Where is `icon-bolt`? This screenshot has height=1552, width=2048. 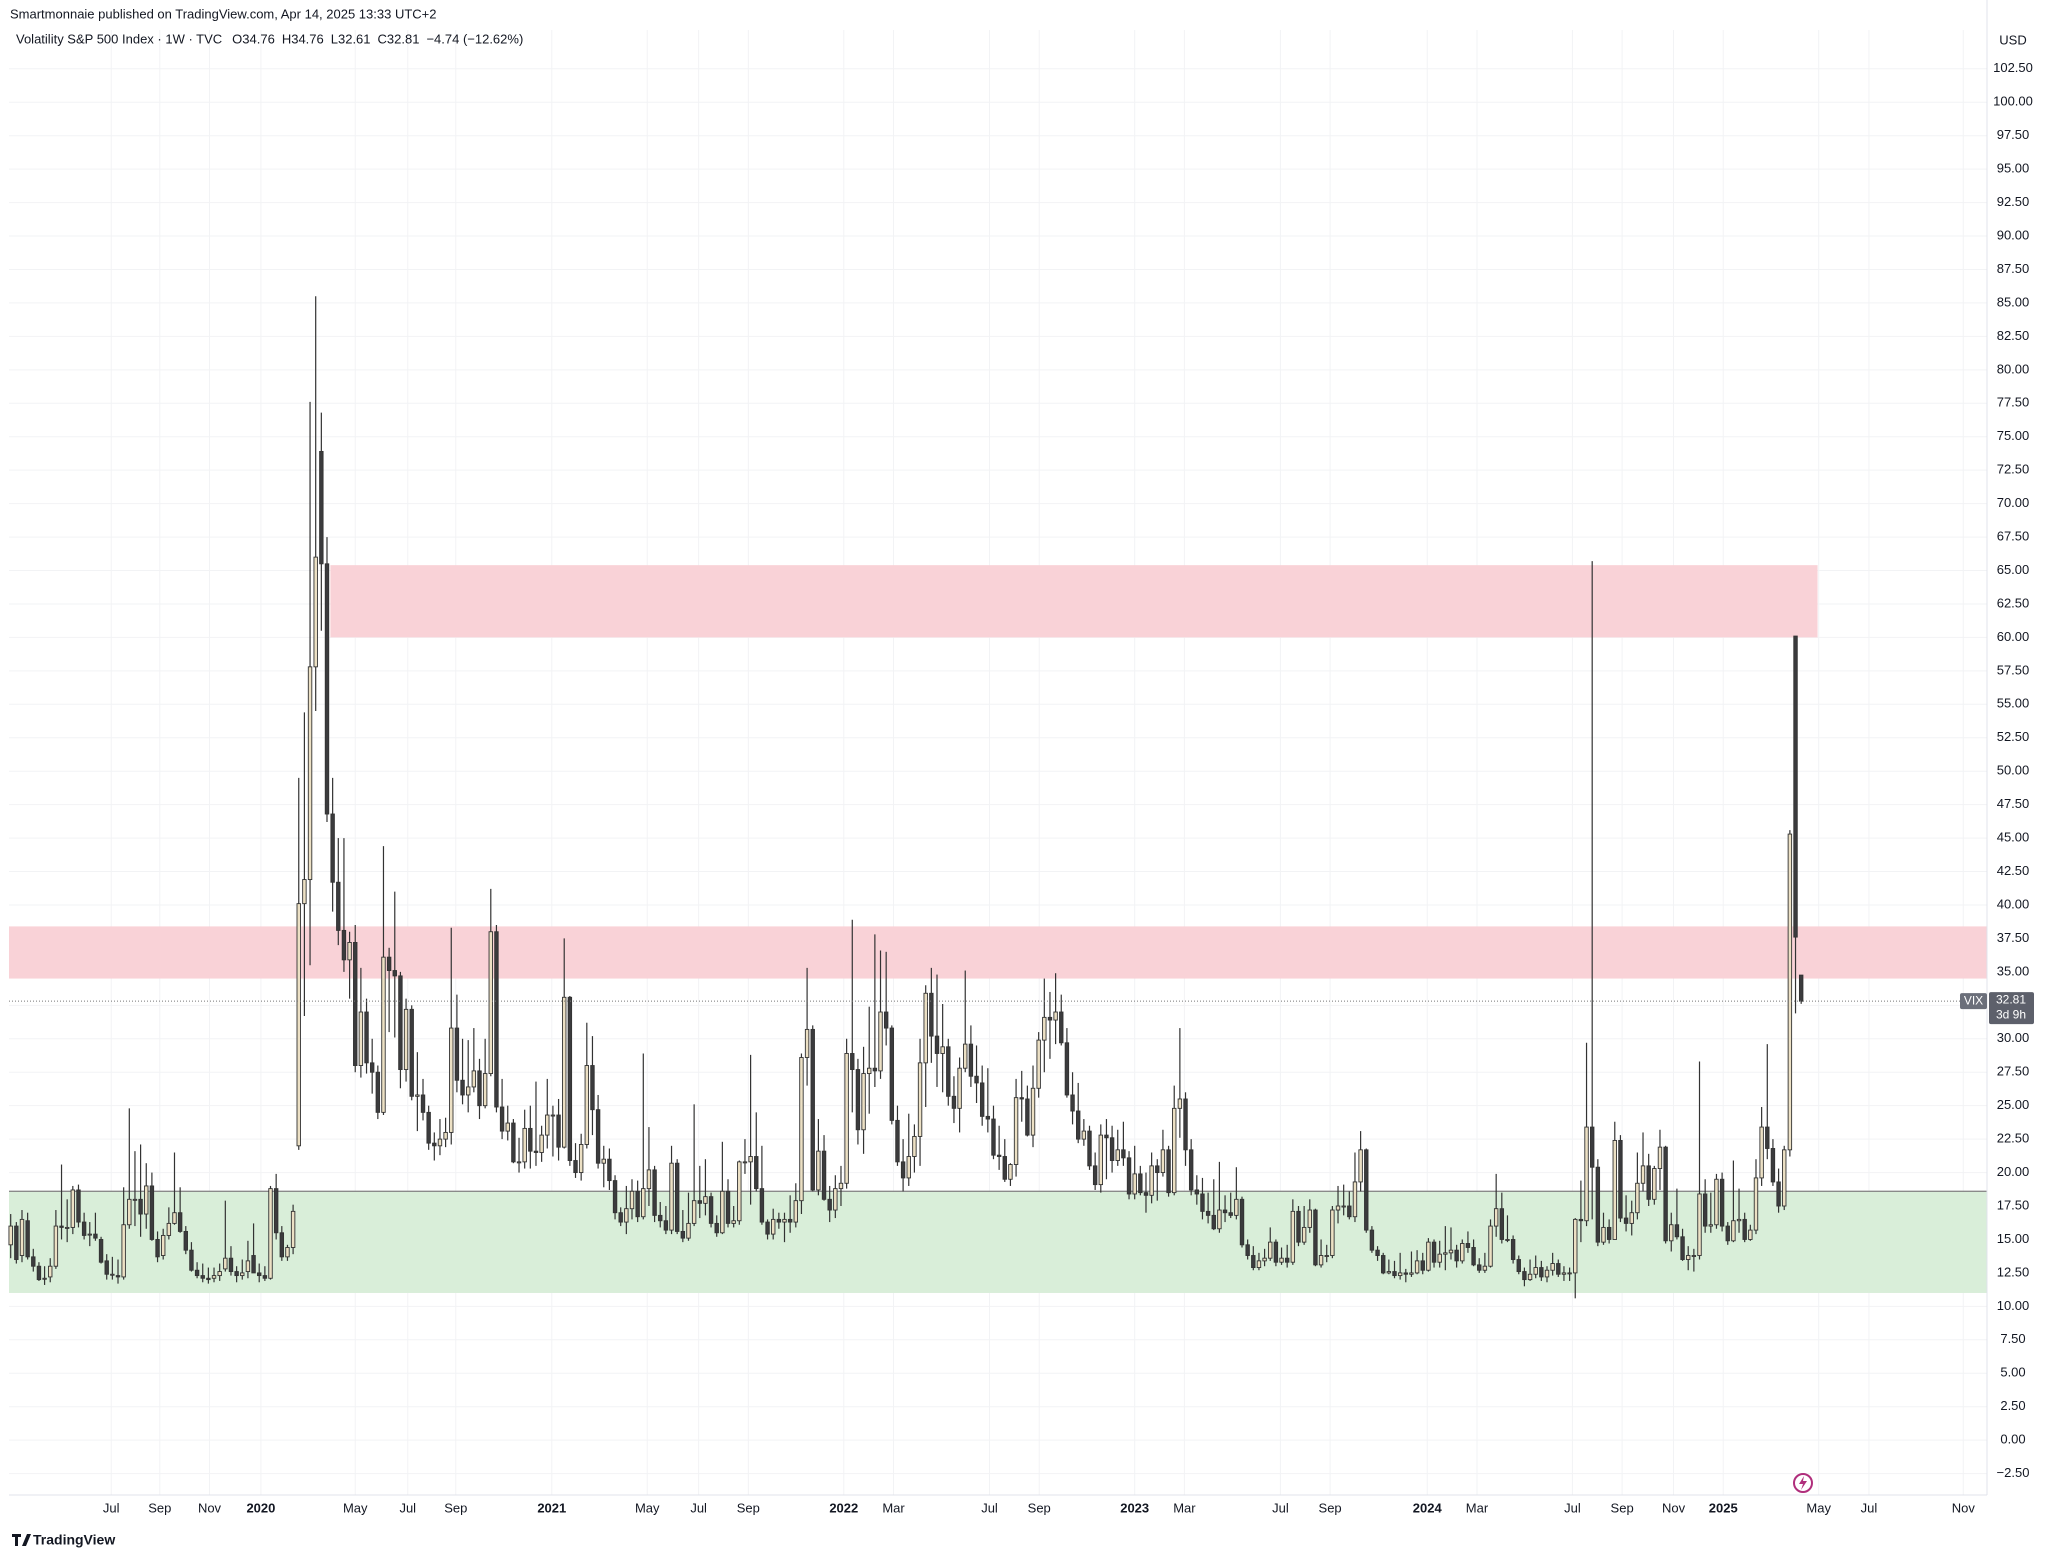 icon-bolt is located at coordinates (1803, 1483).